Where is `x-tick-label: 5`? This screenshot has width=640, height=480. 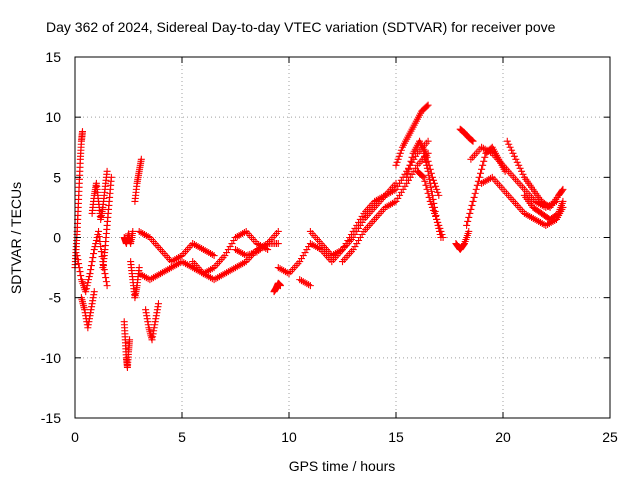
x-tick-label: 5 is located at coordinates (182, 437).